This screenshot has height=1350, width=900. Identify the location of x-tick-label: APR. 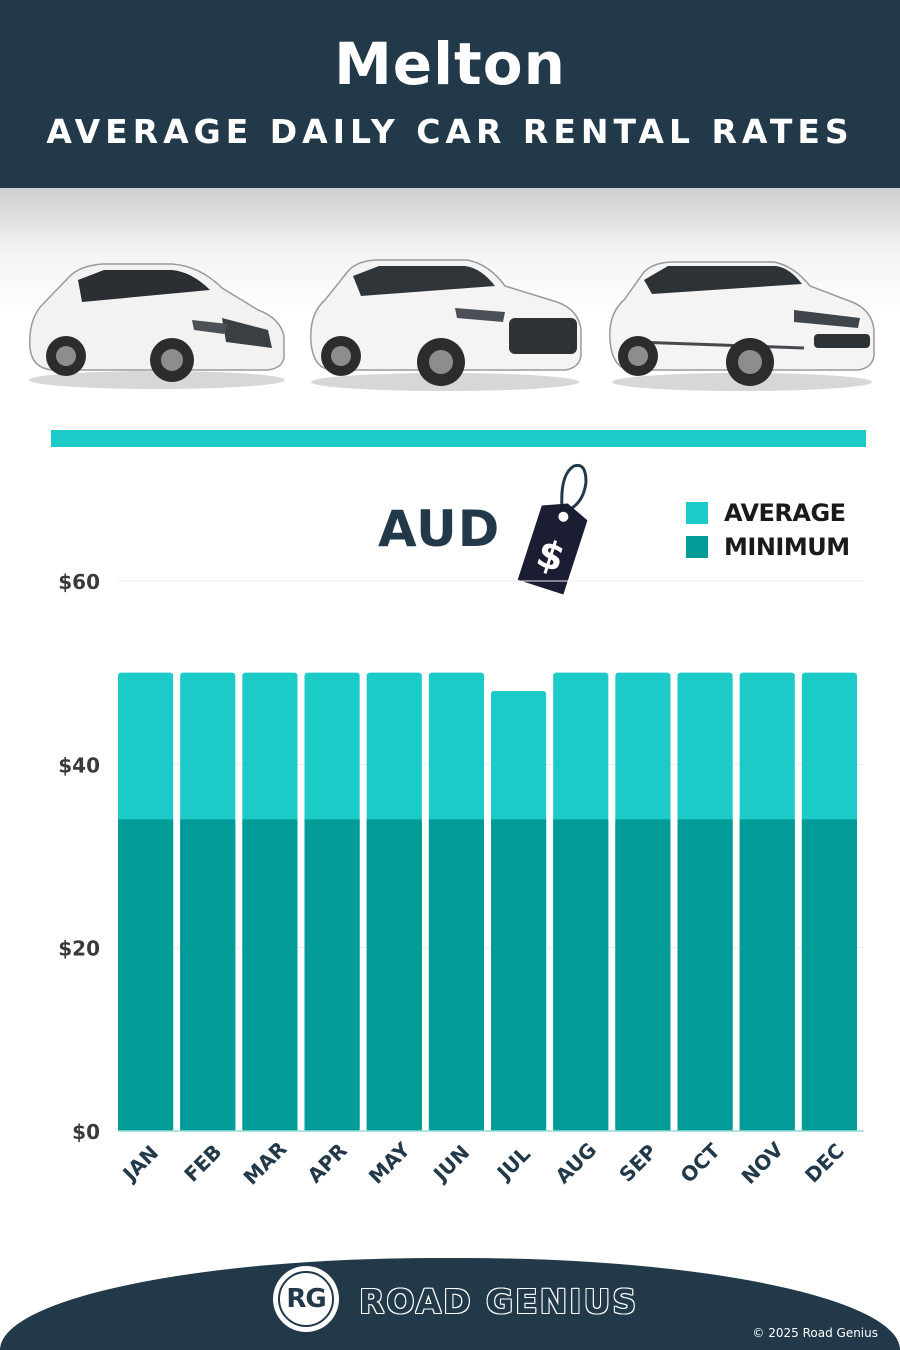
(327, 1162).